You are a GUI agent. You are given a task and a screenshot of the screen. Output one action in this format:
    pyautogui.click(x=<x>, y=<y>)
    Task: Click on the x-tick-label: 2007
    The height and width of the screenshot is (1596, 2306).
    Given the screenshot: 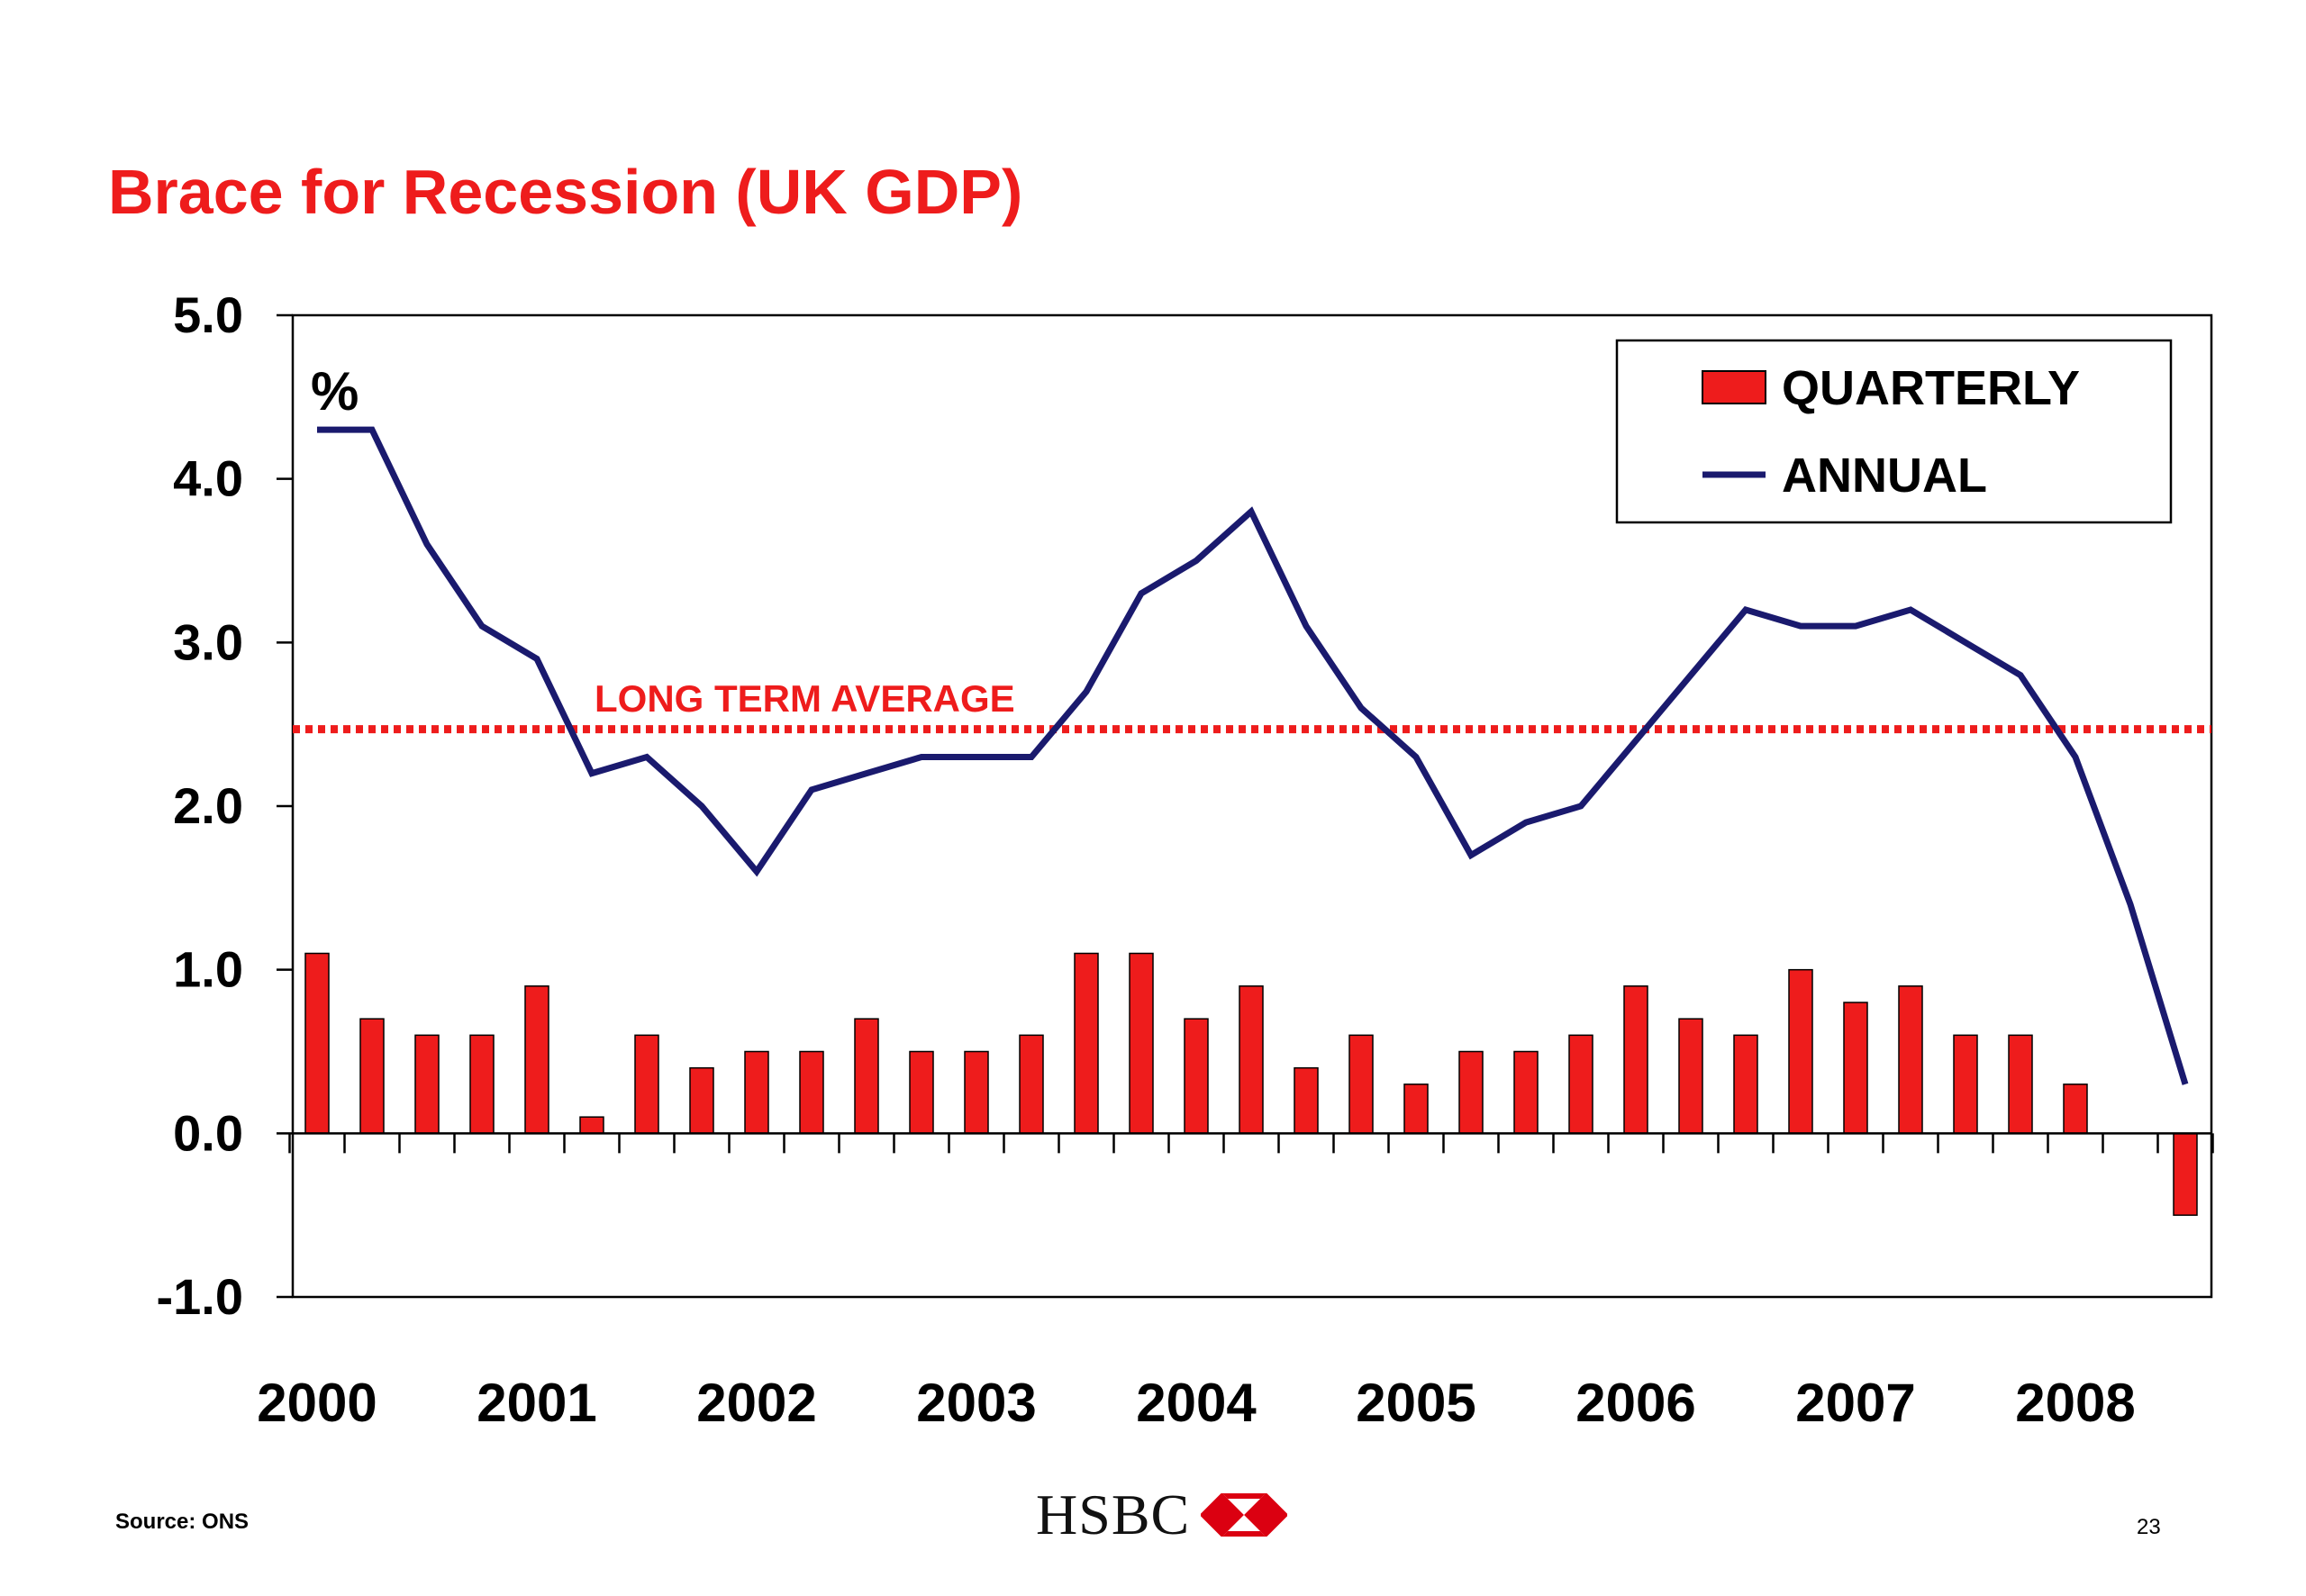 What is the action you would take?
    pyautogui.click(x=1855, y=1403)
    